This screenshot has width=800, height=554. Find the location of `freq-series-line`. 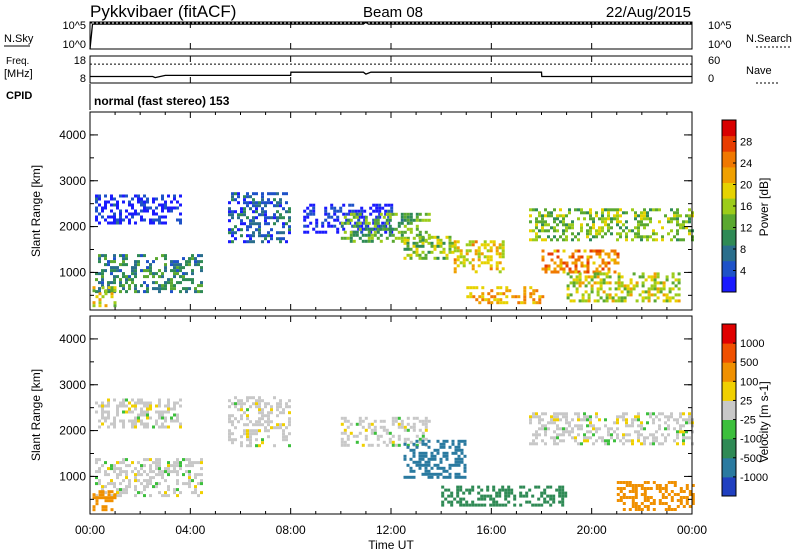

freq-series-line is located at coordinates (391, 75).